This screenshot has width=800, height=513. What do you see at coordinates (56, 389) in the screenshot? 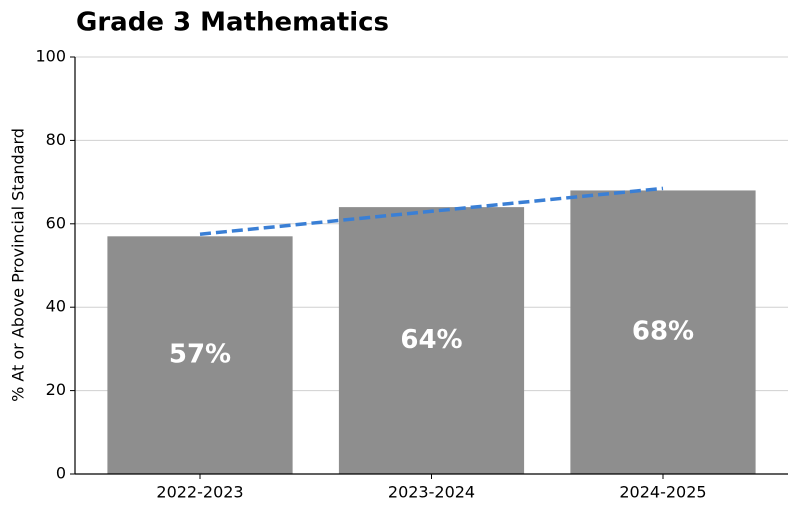
I see `y-tick-label: 20` at bounding box center [56, 389].